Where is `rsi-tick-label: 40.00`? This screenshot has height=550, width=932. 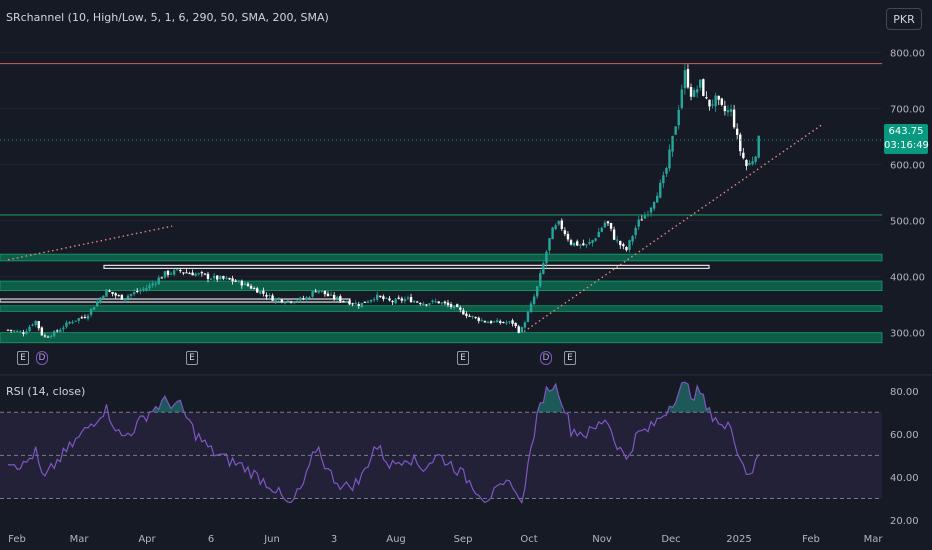 rsi-tick-label: 40.00 is located at coordinates (904, 478).